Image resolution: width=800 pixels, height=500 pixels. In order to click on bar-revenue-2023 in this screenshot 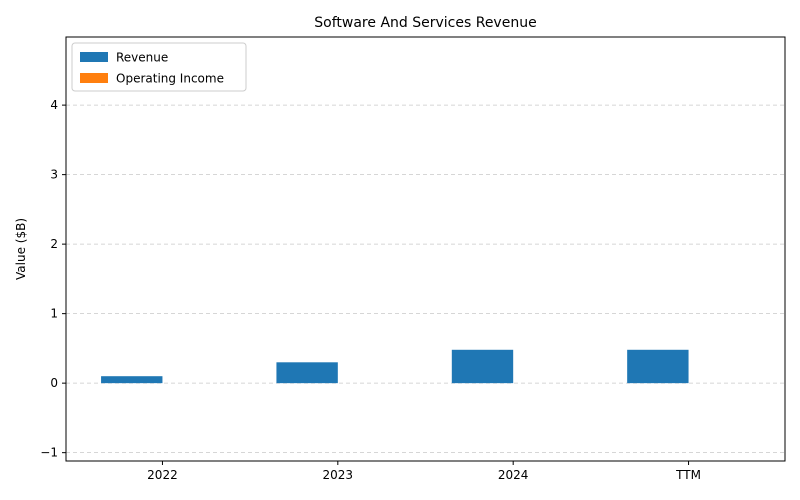, I will do `click(307, 373)`.